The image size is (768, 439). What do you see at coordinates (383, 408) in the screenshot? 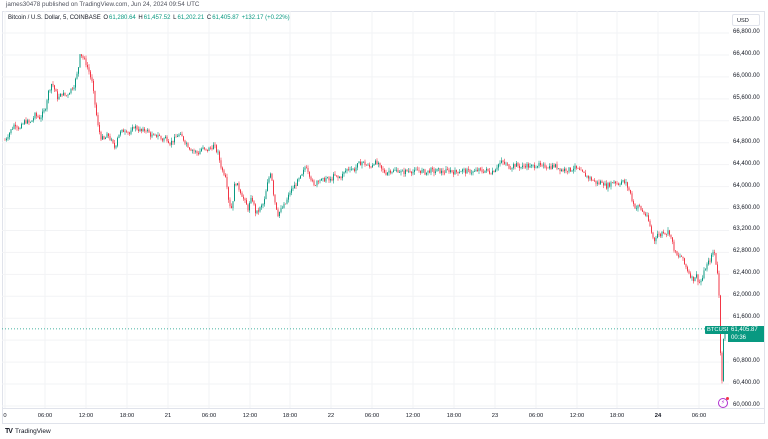
I see `time-axis-separator` at bounding box center [383, 408].